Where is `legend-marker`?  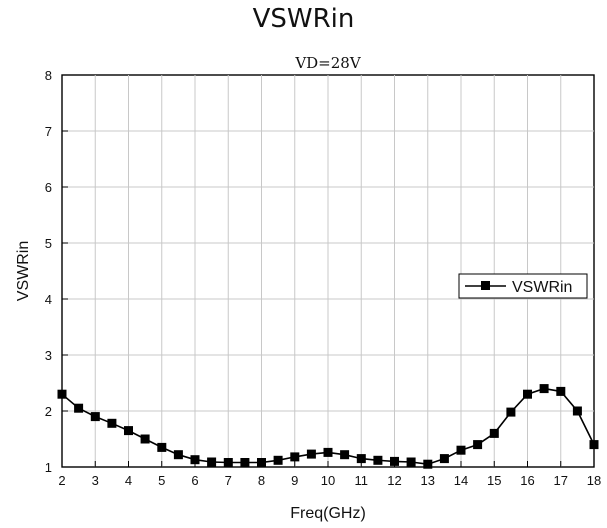 legend-marker is located at coordinates (485, 285).